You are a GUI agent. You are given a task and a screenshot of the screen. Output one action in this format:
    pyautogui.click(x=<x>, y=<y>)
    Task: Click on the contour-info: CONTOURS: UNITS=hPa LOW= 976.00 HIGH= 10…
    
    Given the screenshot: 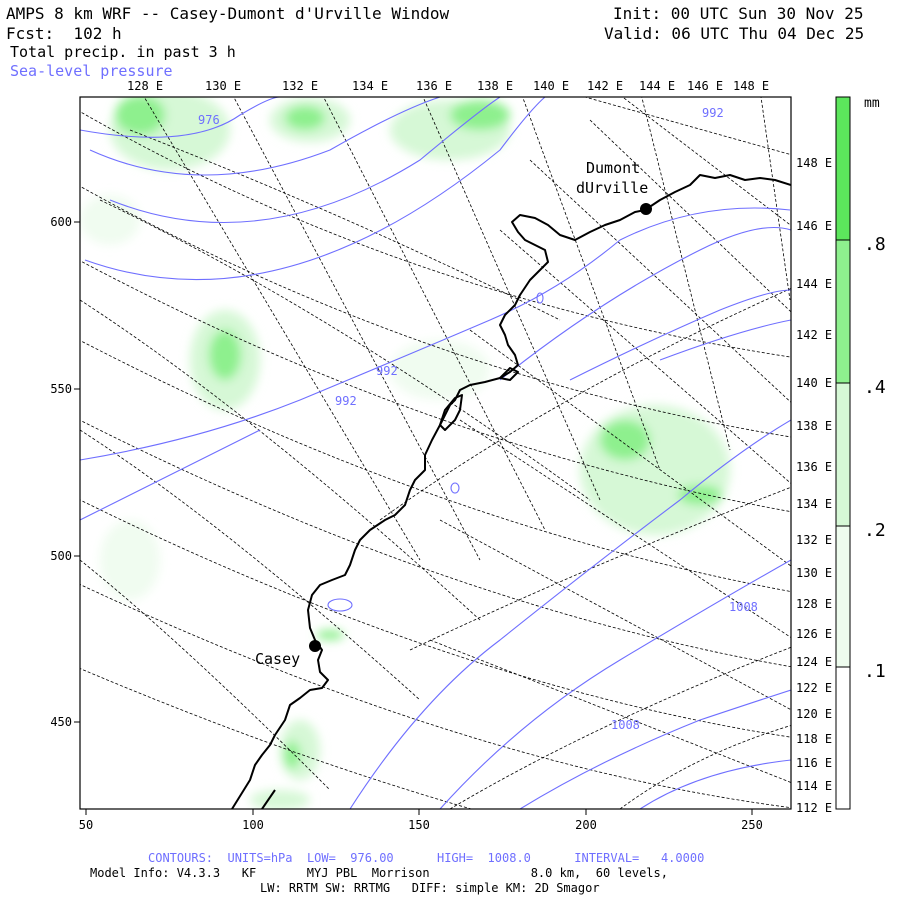 What is the action you would take?
    pyautogui.click(x=426, y=858)
    